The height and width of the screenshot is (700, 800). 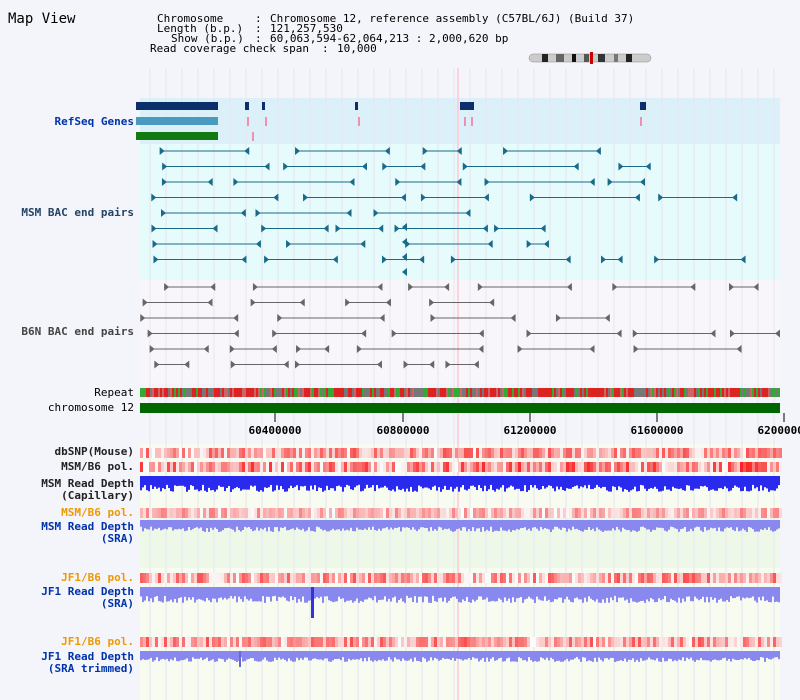 I want to click on chromosome-ideogram, so click(x=591, y=58).